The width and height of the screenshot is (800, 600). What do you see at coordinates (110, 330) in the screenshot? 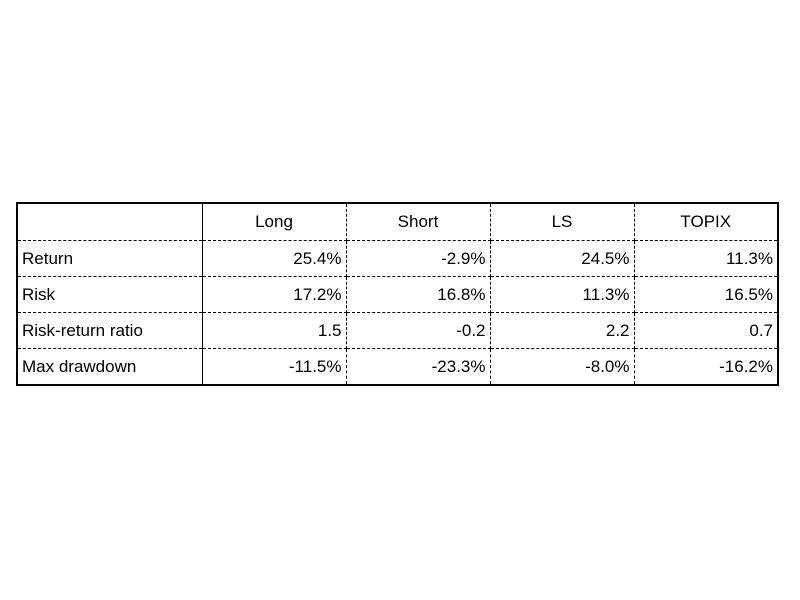
I see `row-label: Risk-return ratio` at bounding box center [110, 330].